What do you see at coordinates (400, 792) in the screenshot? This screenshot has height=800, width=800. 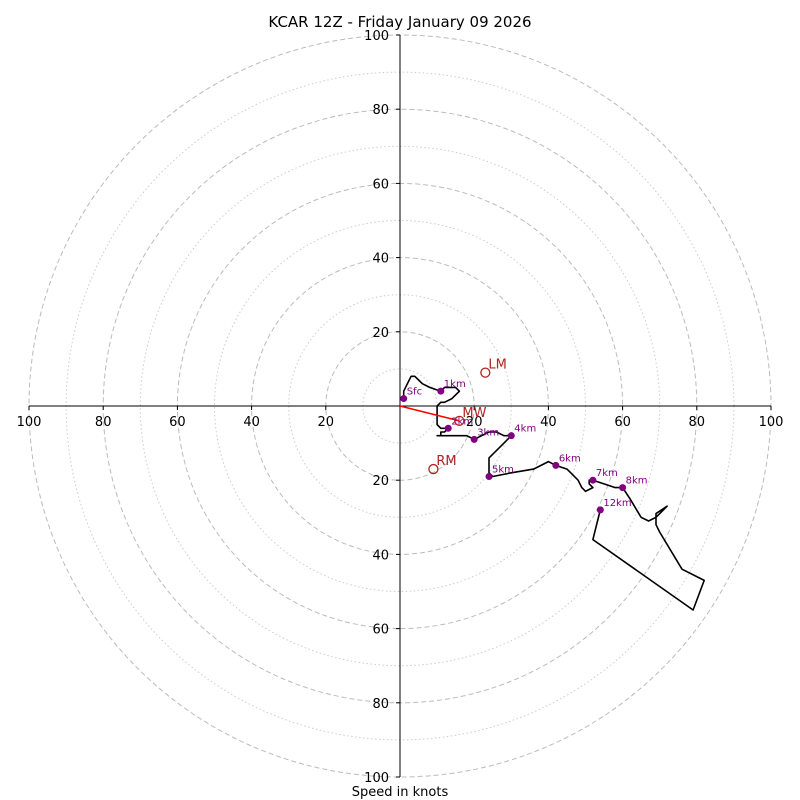 I see `x-axis-label: Speed in knots` at bounding box center [400, 792].